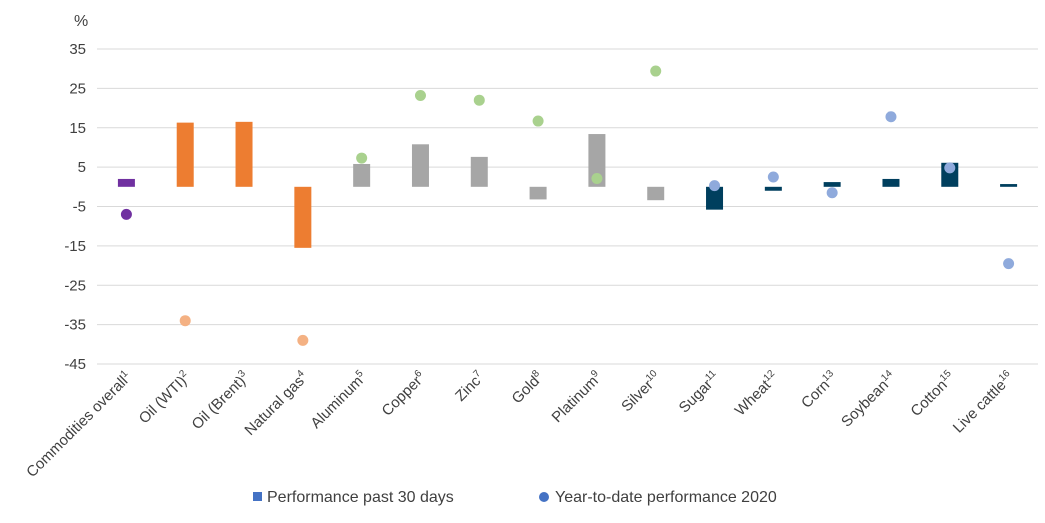  I want to click on x-tick-label: Platinum9, so click(577, 397).